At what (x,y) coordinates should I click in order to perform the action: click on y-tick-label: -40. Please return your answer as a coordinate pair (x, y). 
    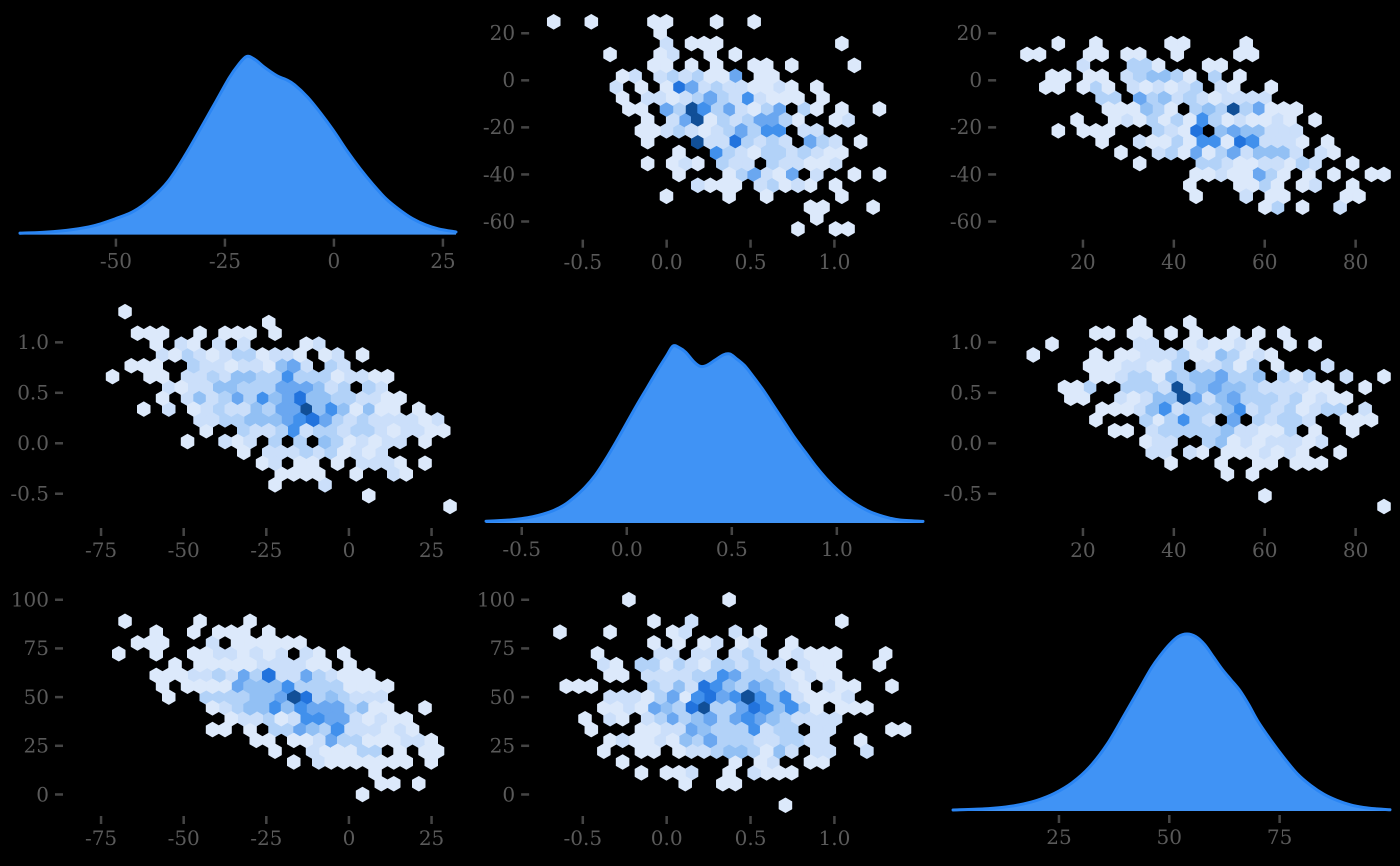
    Looking at the image, I should click on (966, 174).